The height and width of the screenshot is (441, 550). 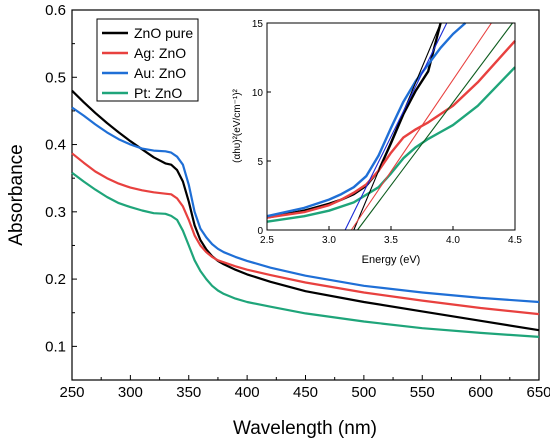 I want to click on inset-y-tick-label: 5, so click(x=260, y=162).